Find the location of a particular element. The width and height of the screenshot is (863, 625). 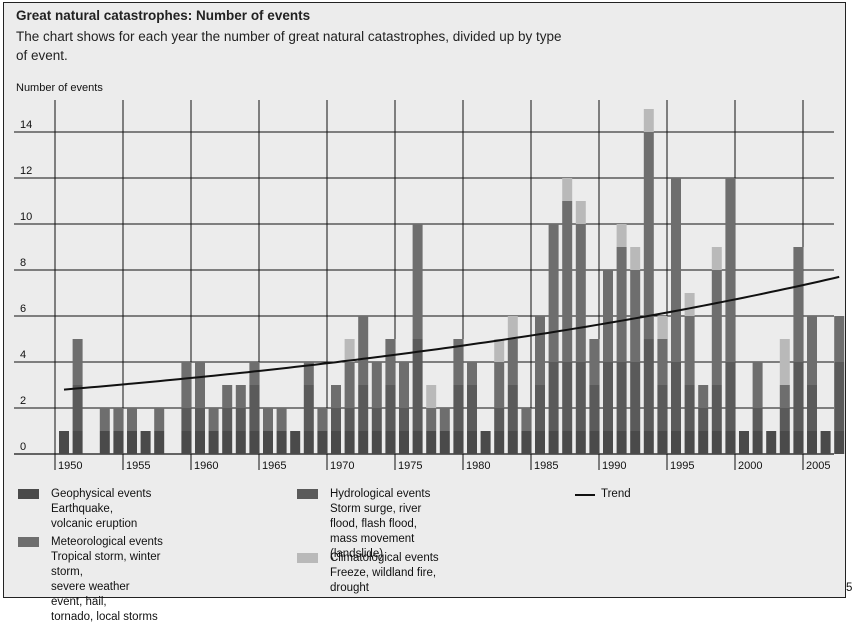

y-axis-label: Number of events is located at coordinates (59, 88).